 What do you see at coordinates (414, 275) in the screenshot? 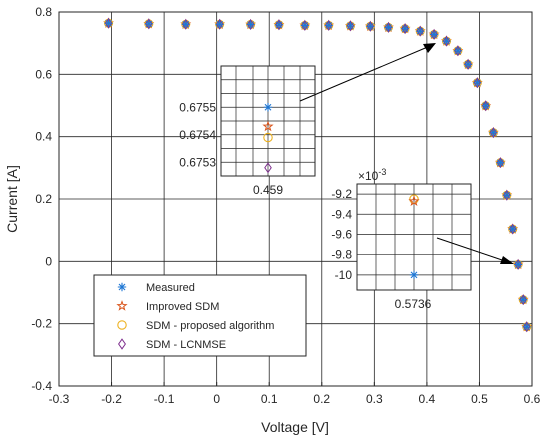
I see `inset-2-measured` at bounding box center [414, 275].